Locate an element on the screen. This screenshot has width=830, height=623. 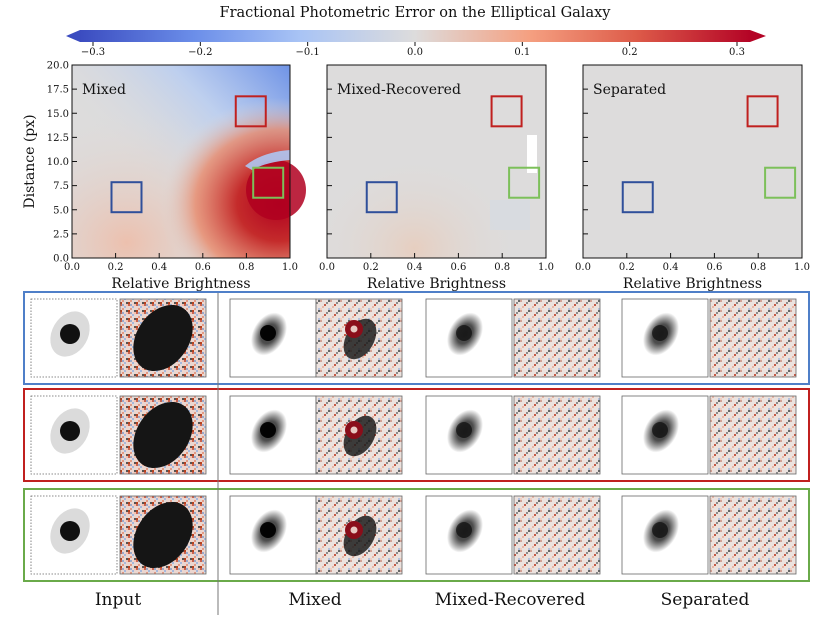
y-tick-label: 10.0 is located at coordinates (58, 162).